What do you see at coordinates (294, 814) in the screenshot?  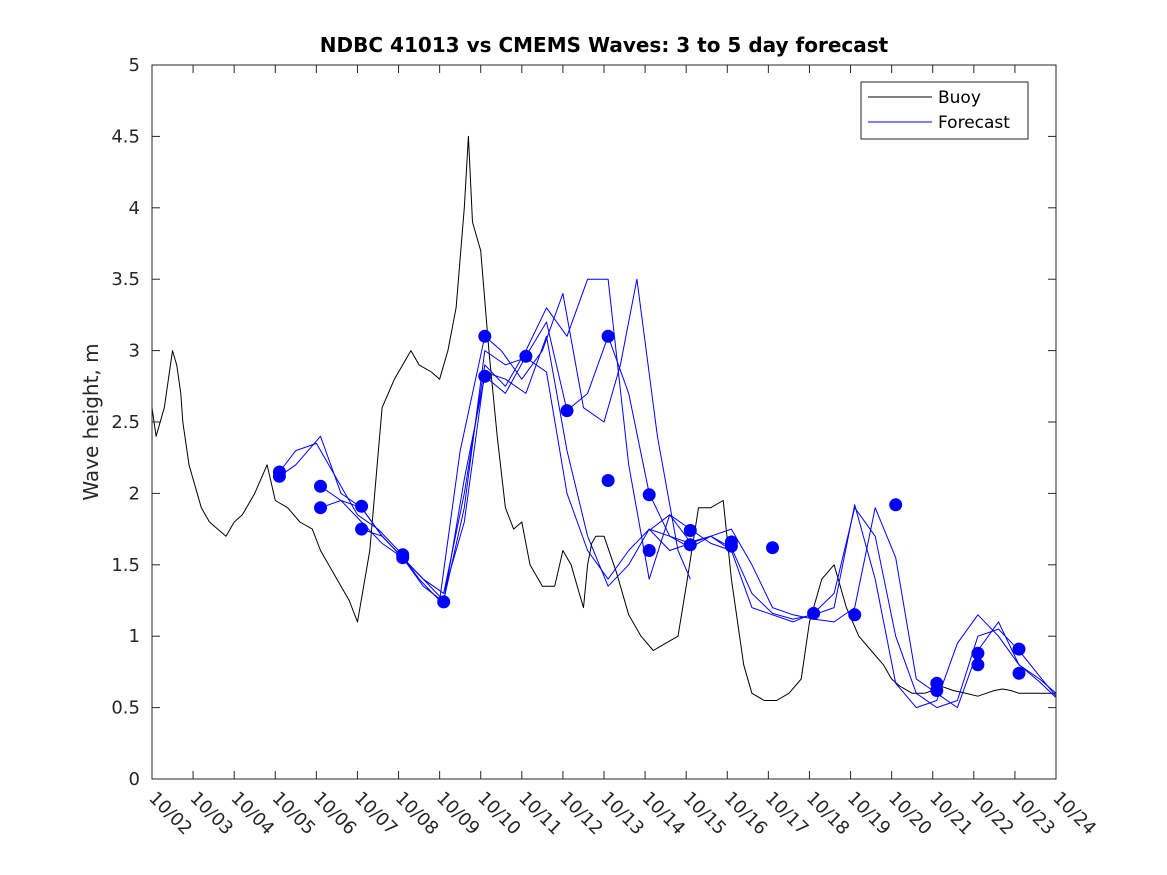 I see `x-tick-label: 10/05` at bounding box center [294, 814].